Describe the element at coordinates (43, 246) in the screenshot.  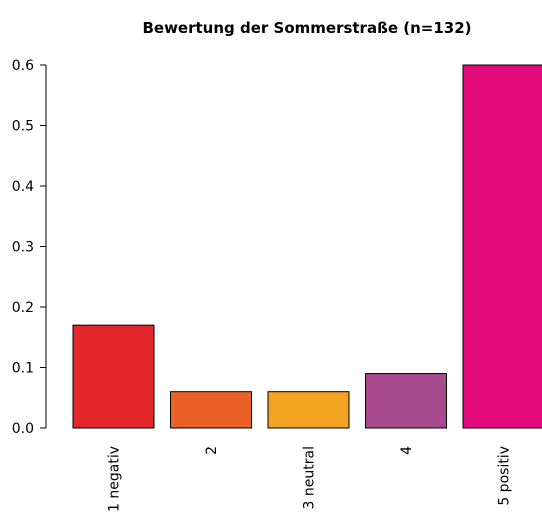
I see `y-axis-line` at that location.